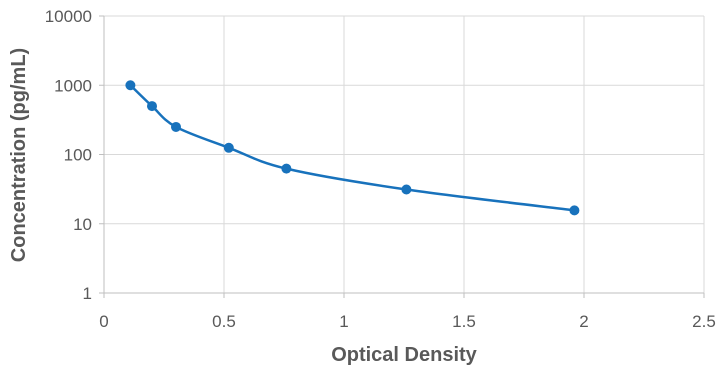  I want to click on x-tick-label: 0.5, so click(224, 321).